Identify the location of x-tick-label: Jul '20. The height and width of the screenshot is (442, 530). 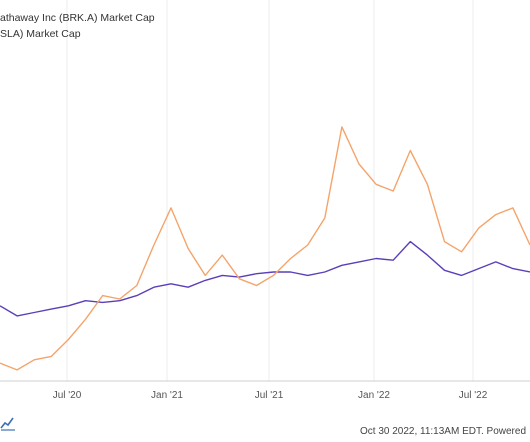
(67, 395).